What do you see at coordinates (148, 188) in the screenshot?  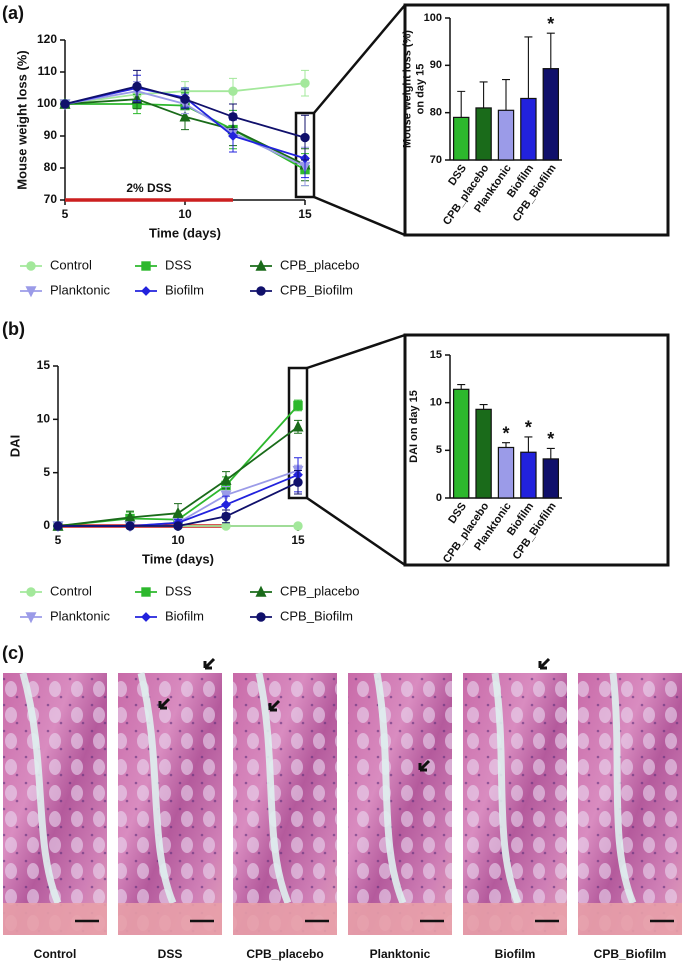 I see `dss-label: 2% DSS` at bounding box center [148, 188].